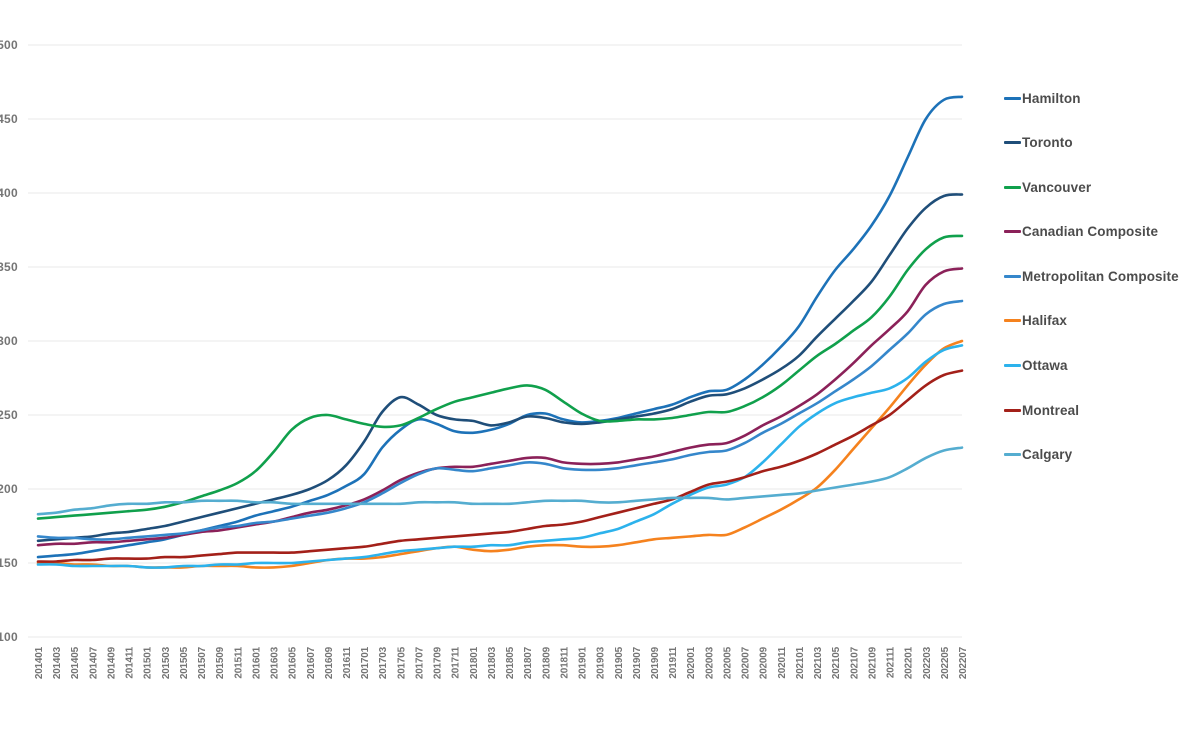 The height and width of the screenshot is (750, 1200). I want to click on x-tick-label: 201705, so click(401, 662).